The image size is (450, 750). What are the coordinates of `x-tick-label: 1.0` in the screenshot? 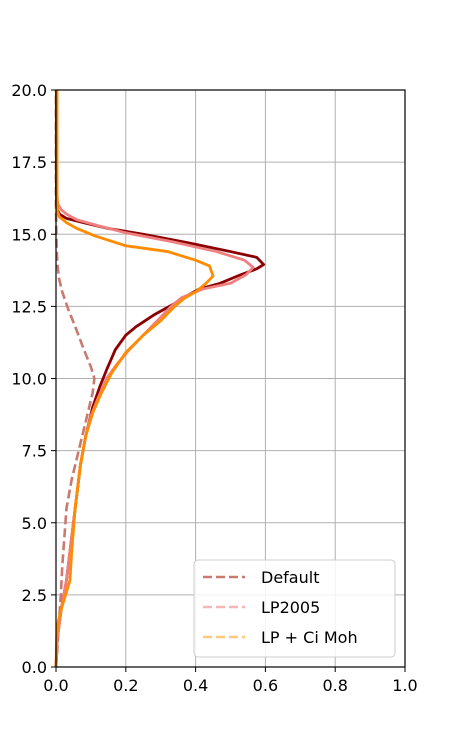 It's located at (404, 685).